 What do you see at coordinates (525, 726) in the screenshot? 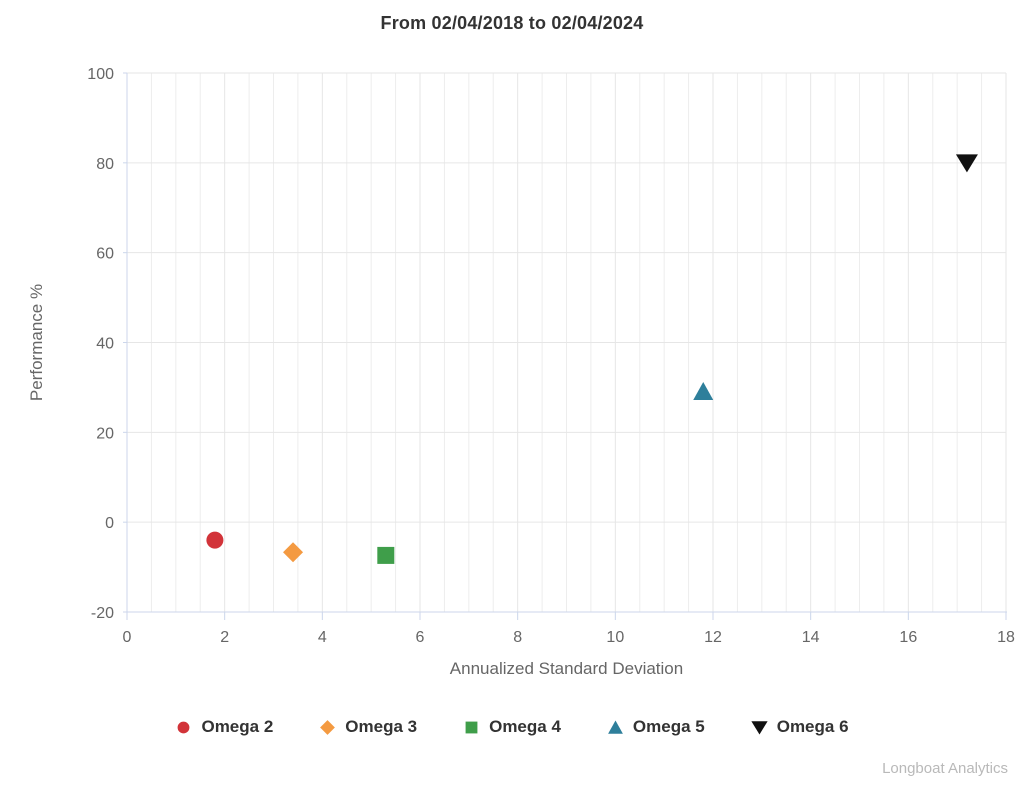
I see `legend-label: Omega 4` at bounding box center [525, 726].